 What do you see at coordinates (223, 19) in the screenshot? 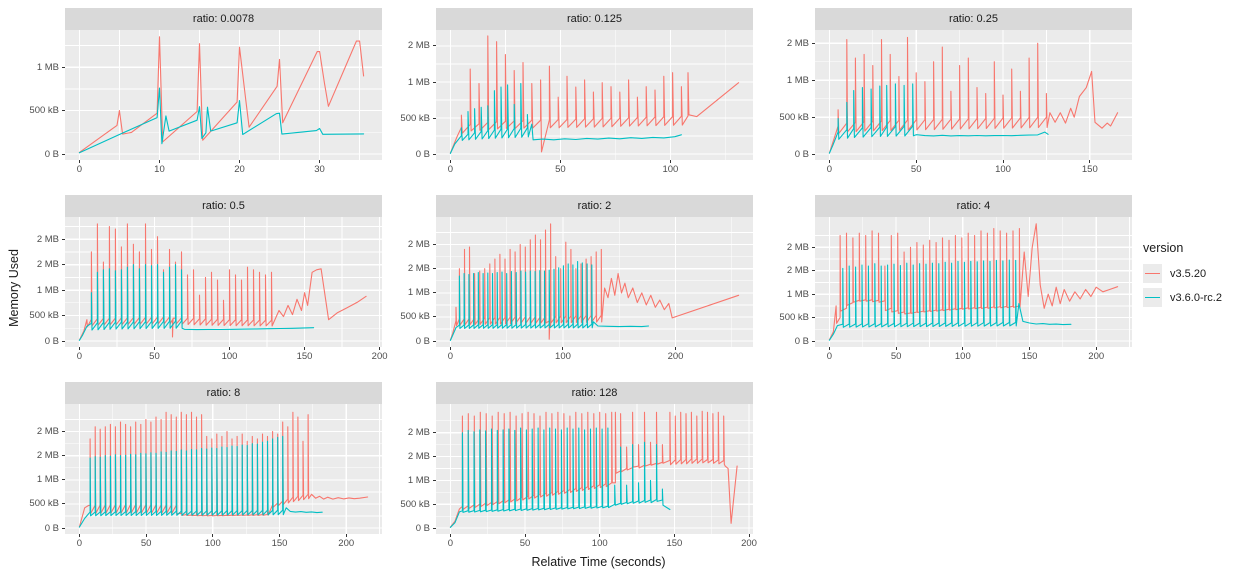
I see `facet-strip: ratio: 0.0078` at bounding box center [223, 19].